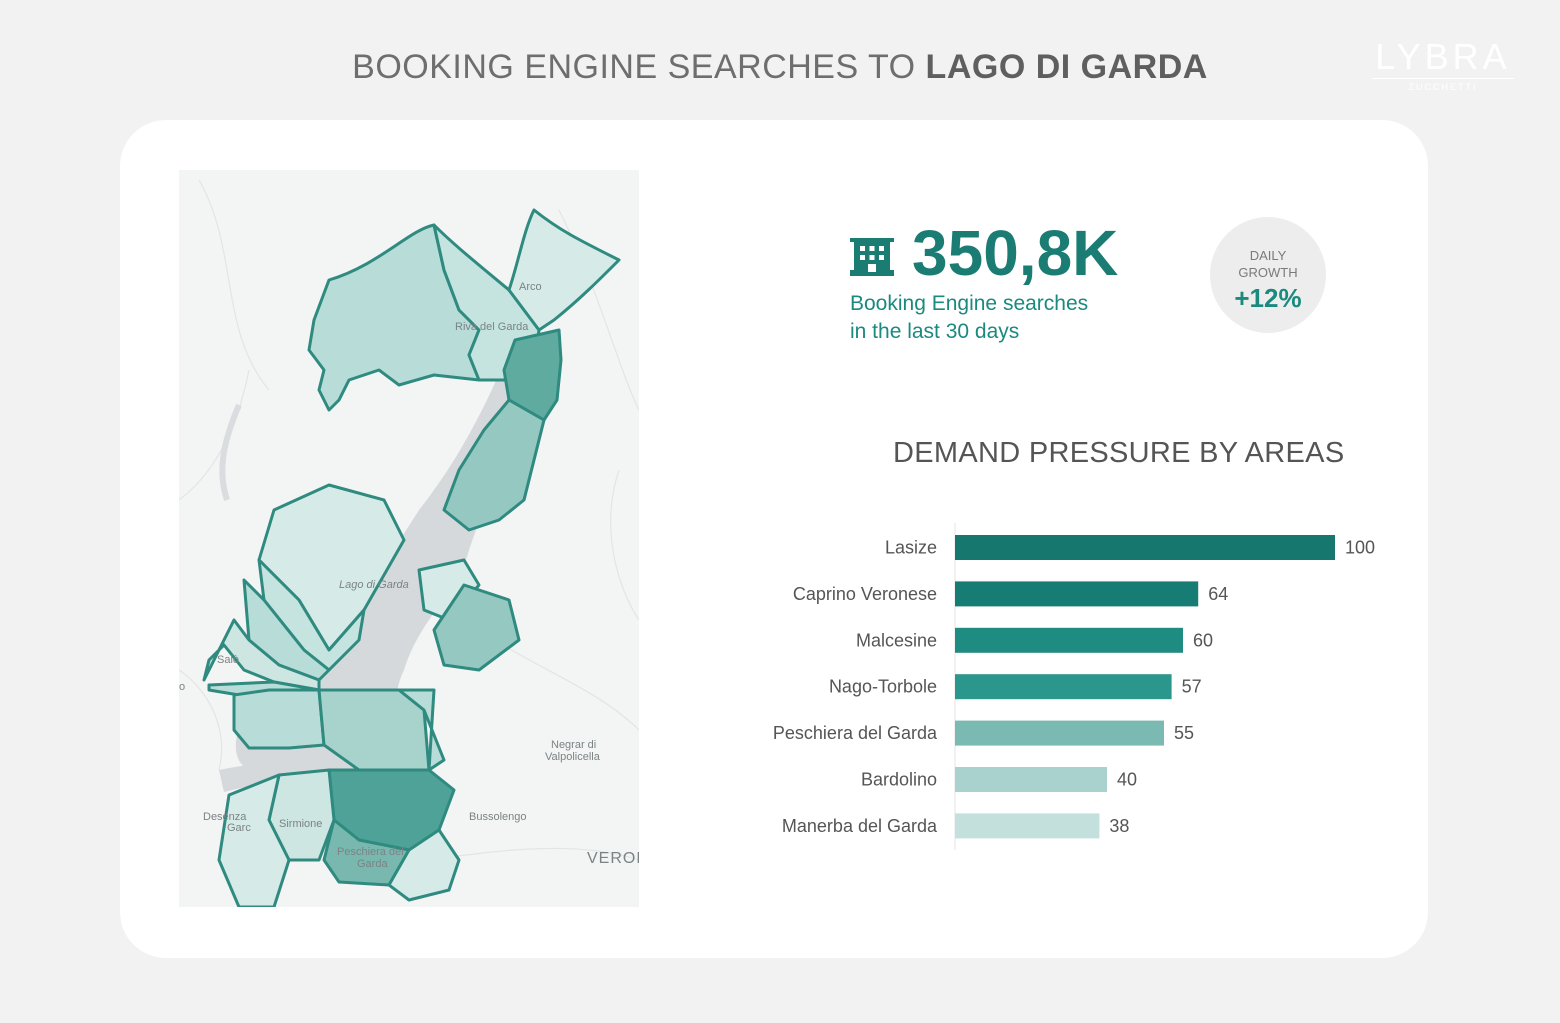  Describe the element at coordinates (969, 303) in the screenshot. I see `kpi-description-line1: Booking Engine searches` at that location.